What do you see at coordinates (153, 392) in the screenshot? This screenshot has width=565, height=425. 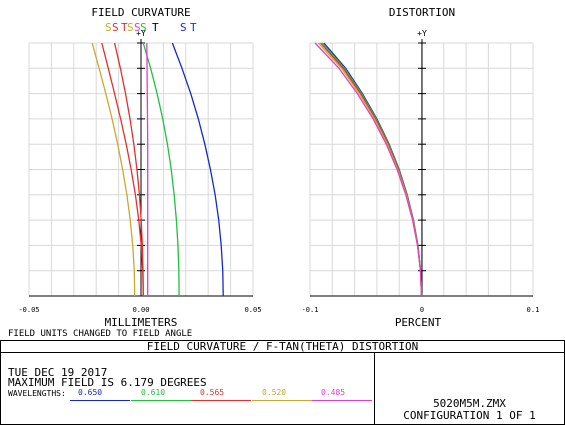 I see `wavelength-value: 0.610` at bounding box center [153, 392].